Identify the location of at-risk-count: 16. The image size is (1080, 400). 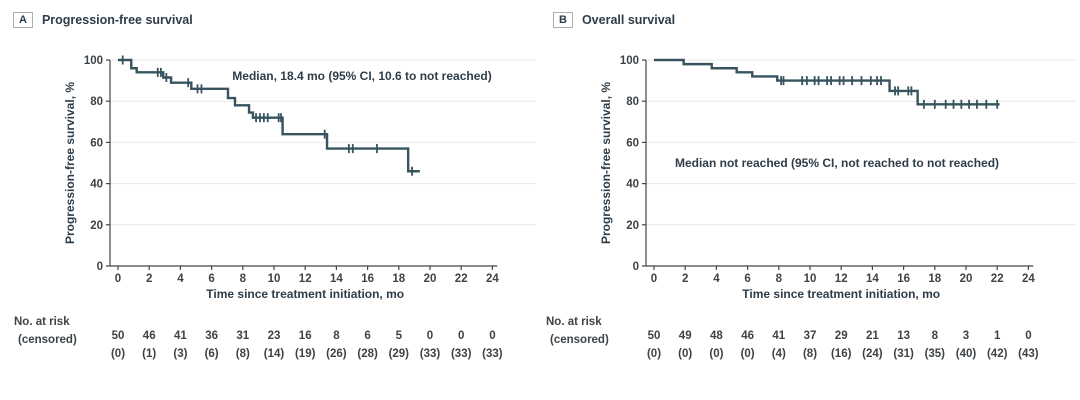
(305, 336).